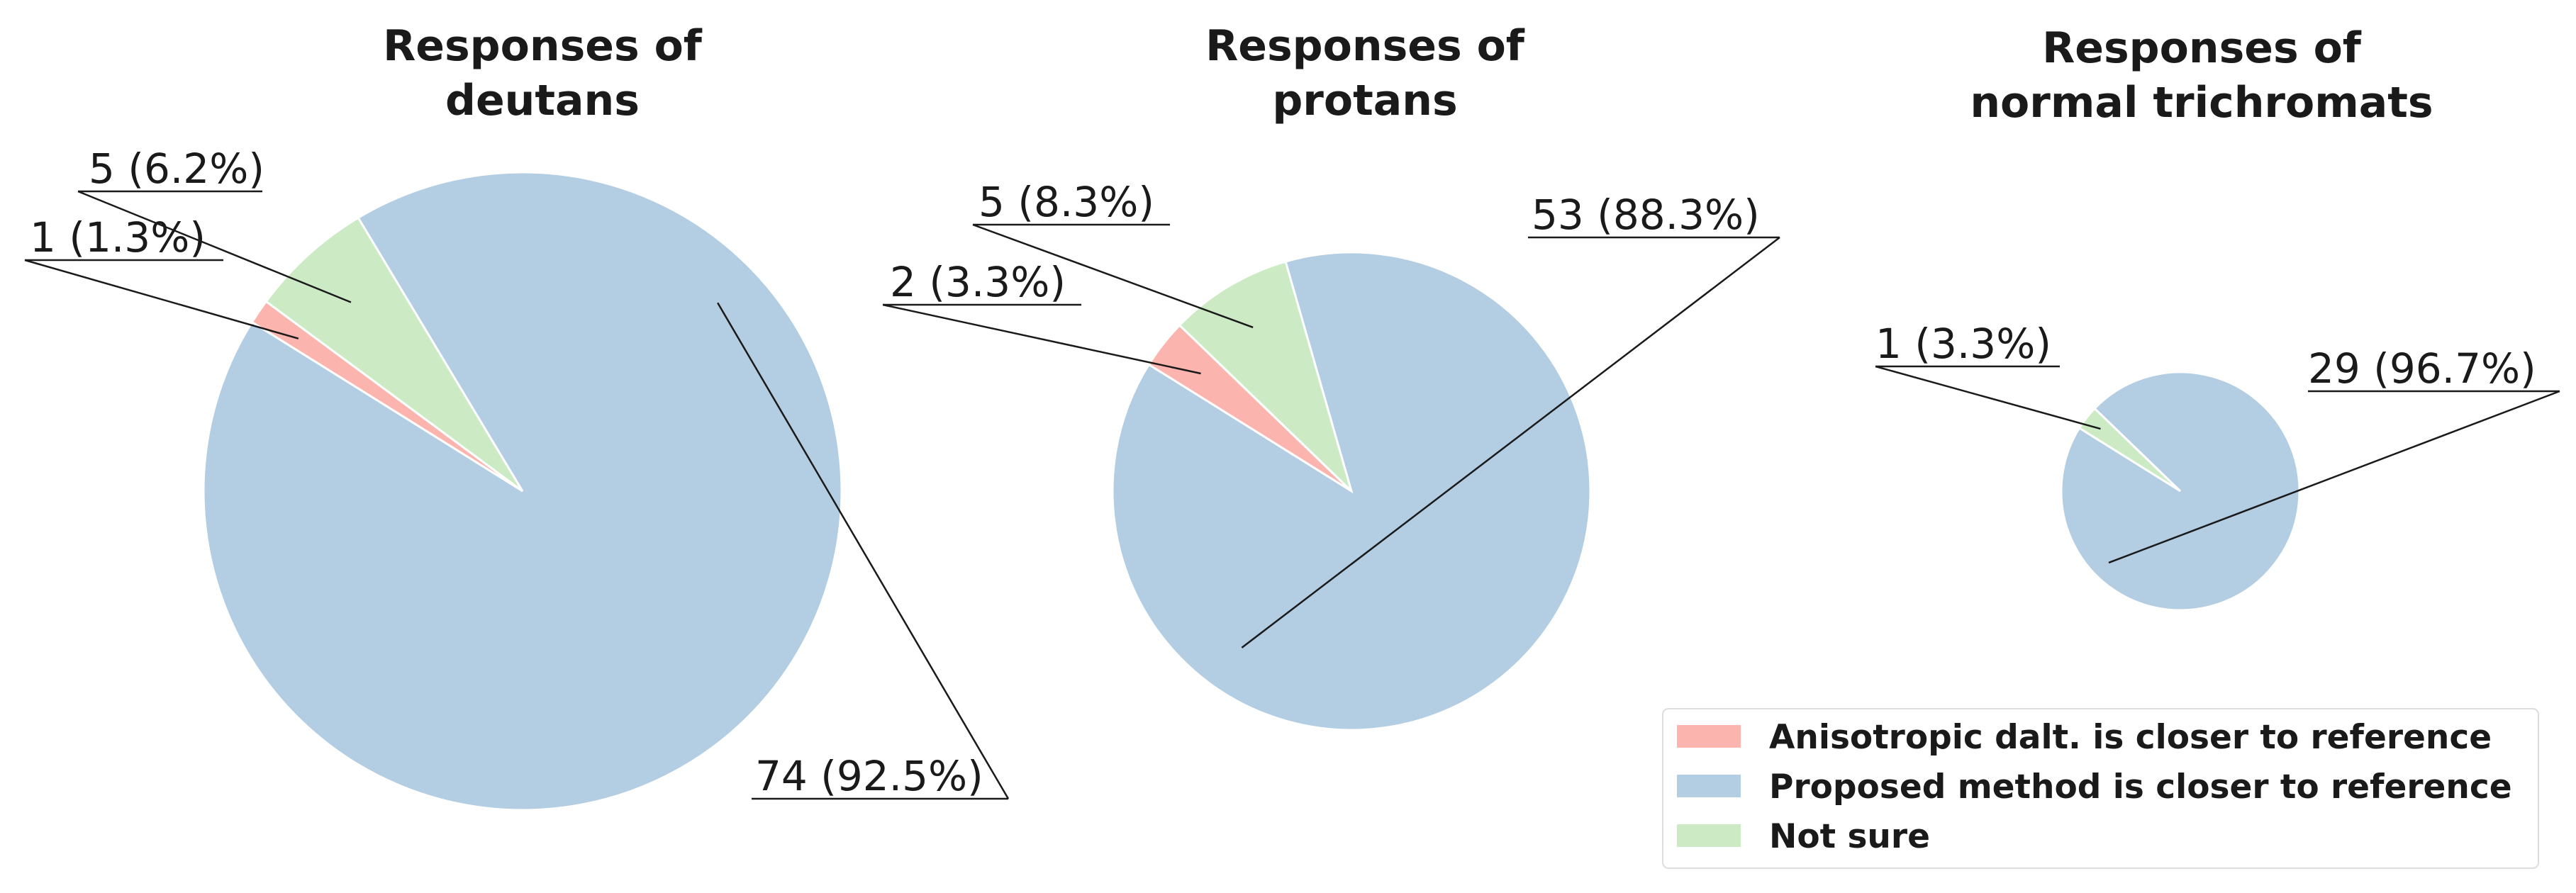 This screenshot has width=2576, height=893. I want to click on legend-label-proposed: Proposed method is closer to reference, so click(2140, 787).